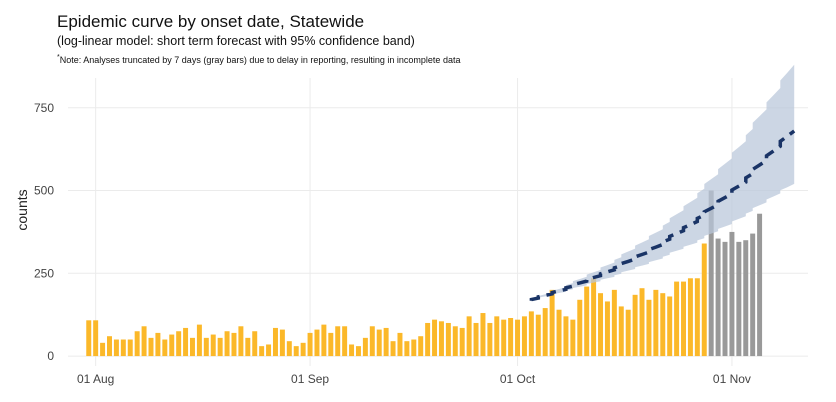  I want to click on x-tick-label: 01 Sep, so click(310, 379).